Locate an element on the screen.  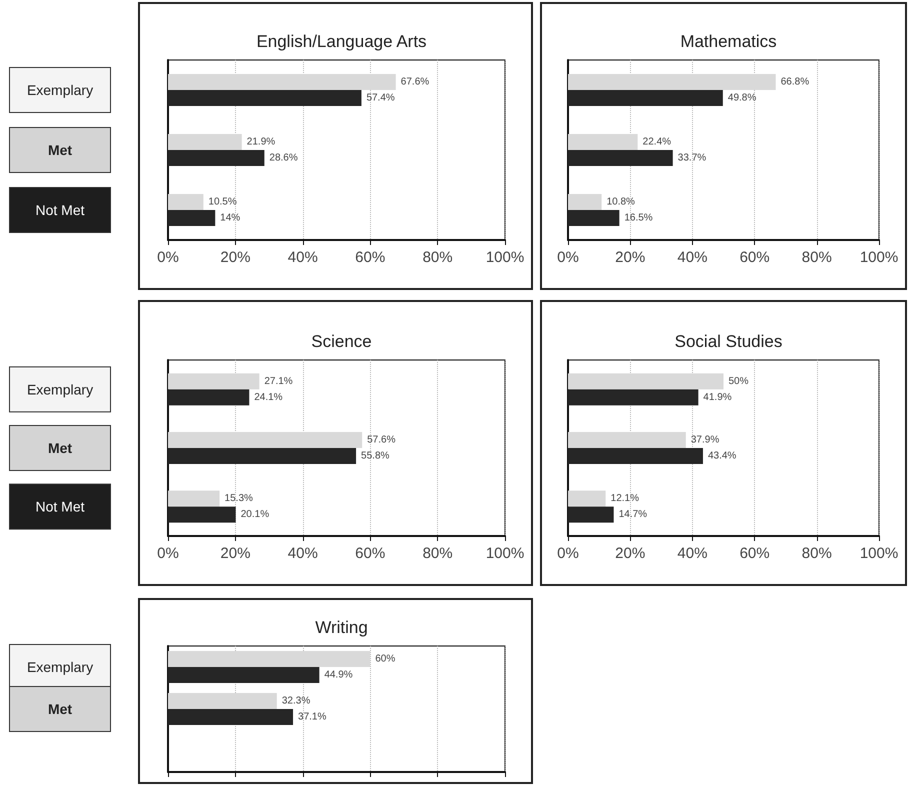
data-label: 16.5% is located at coordinates (638, 218).